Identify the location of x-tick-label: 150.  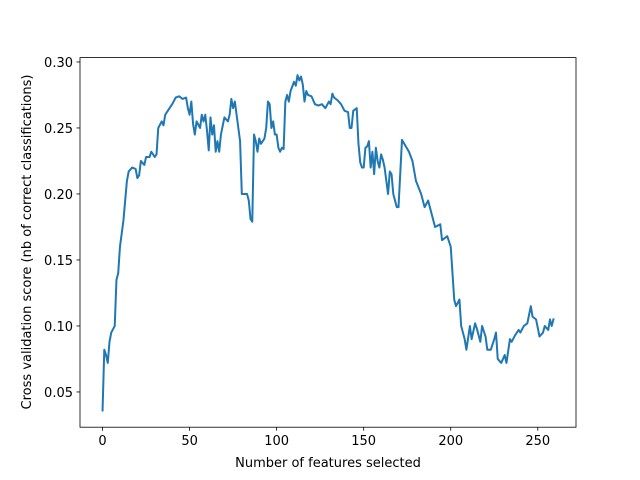
(363, 441).